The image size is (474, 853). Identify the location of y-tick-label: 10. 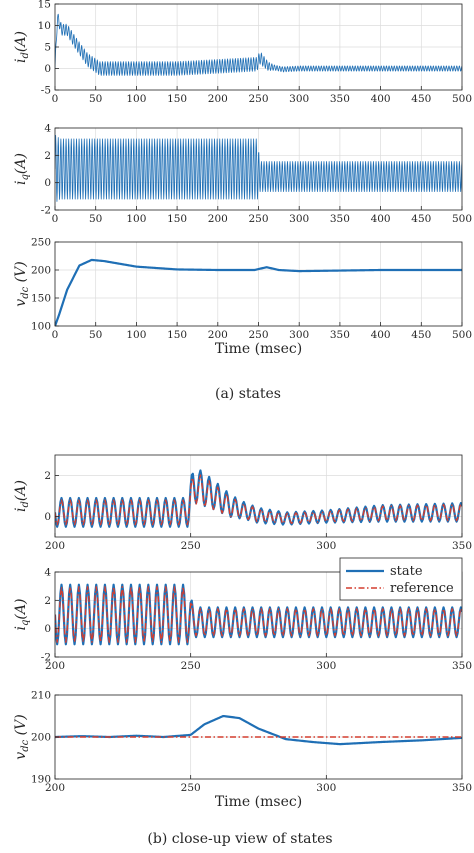
(44, 26).